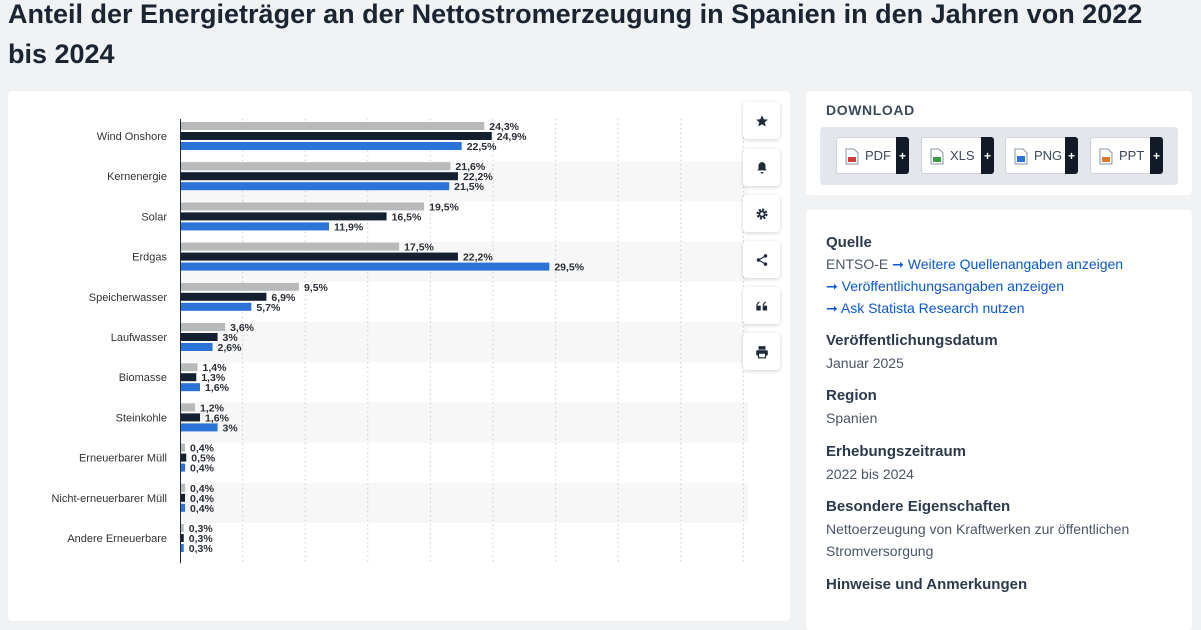 The image size is (1201, 630). Describe the element at coordinates (962, 155) in the screenshot. I see `xls-label: XLS` at that location.